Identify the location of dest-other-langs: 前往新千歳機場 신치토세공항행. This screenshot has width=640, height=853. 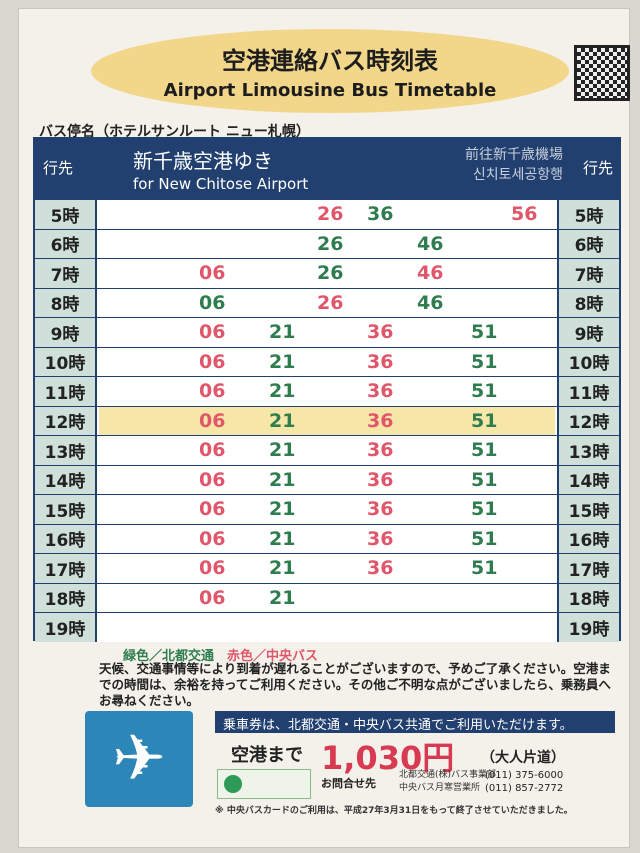
(514, 165).